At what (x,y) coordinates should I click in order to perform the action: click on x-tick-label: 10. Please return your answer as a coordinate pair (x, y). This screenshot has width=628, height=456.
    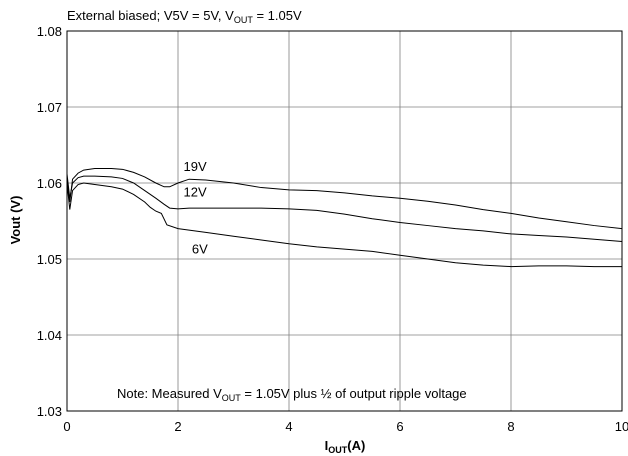
    Looking at the image, I should click on (621, 426).